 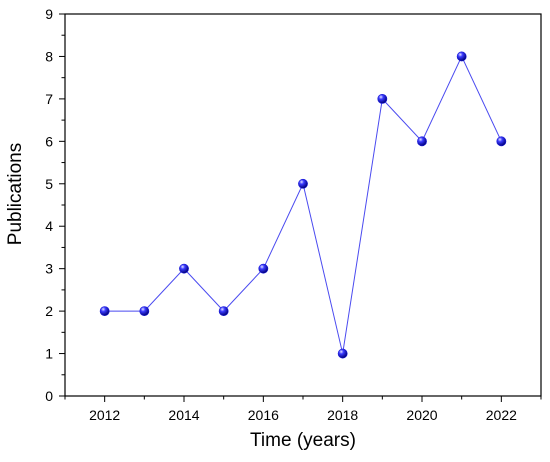 What do you see at coordinates (49, 56) in the screenshot?
I see `y-tick-label: 8` at bounding box center [49, 56].